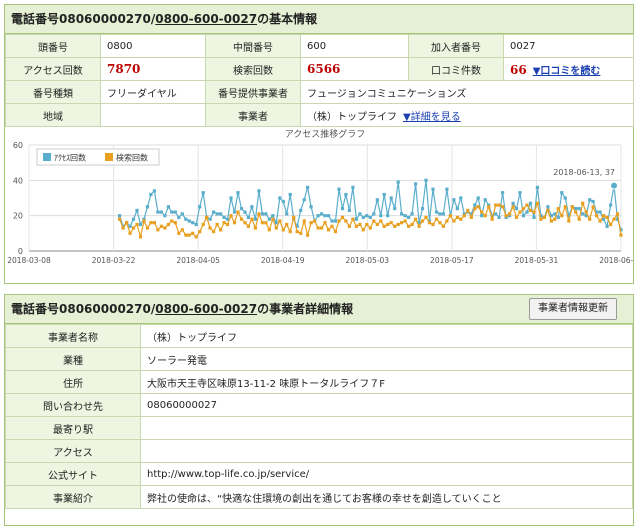 The height and width of the screenshot is (532, 640). Describe the element at coordinates (456, 46) in the screenshot. I see `basic-label: 加入者番号` at that location.